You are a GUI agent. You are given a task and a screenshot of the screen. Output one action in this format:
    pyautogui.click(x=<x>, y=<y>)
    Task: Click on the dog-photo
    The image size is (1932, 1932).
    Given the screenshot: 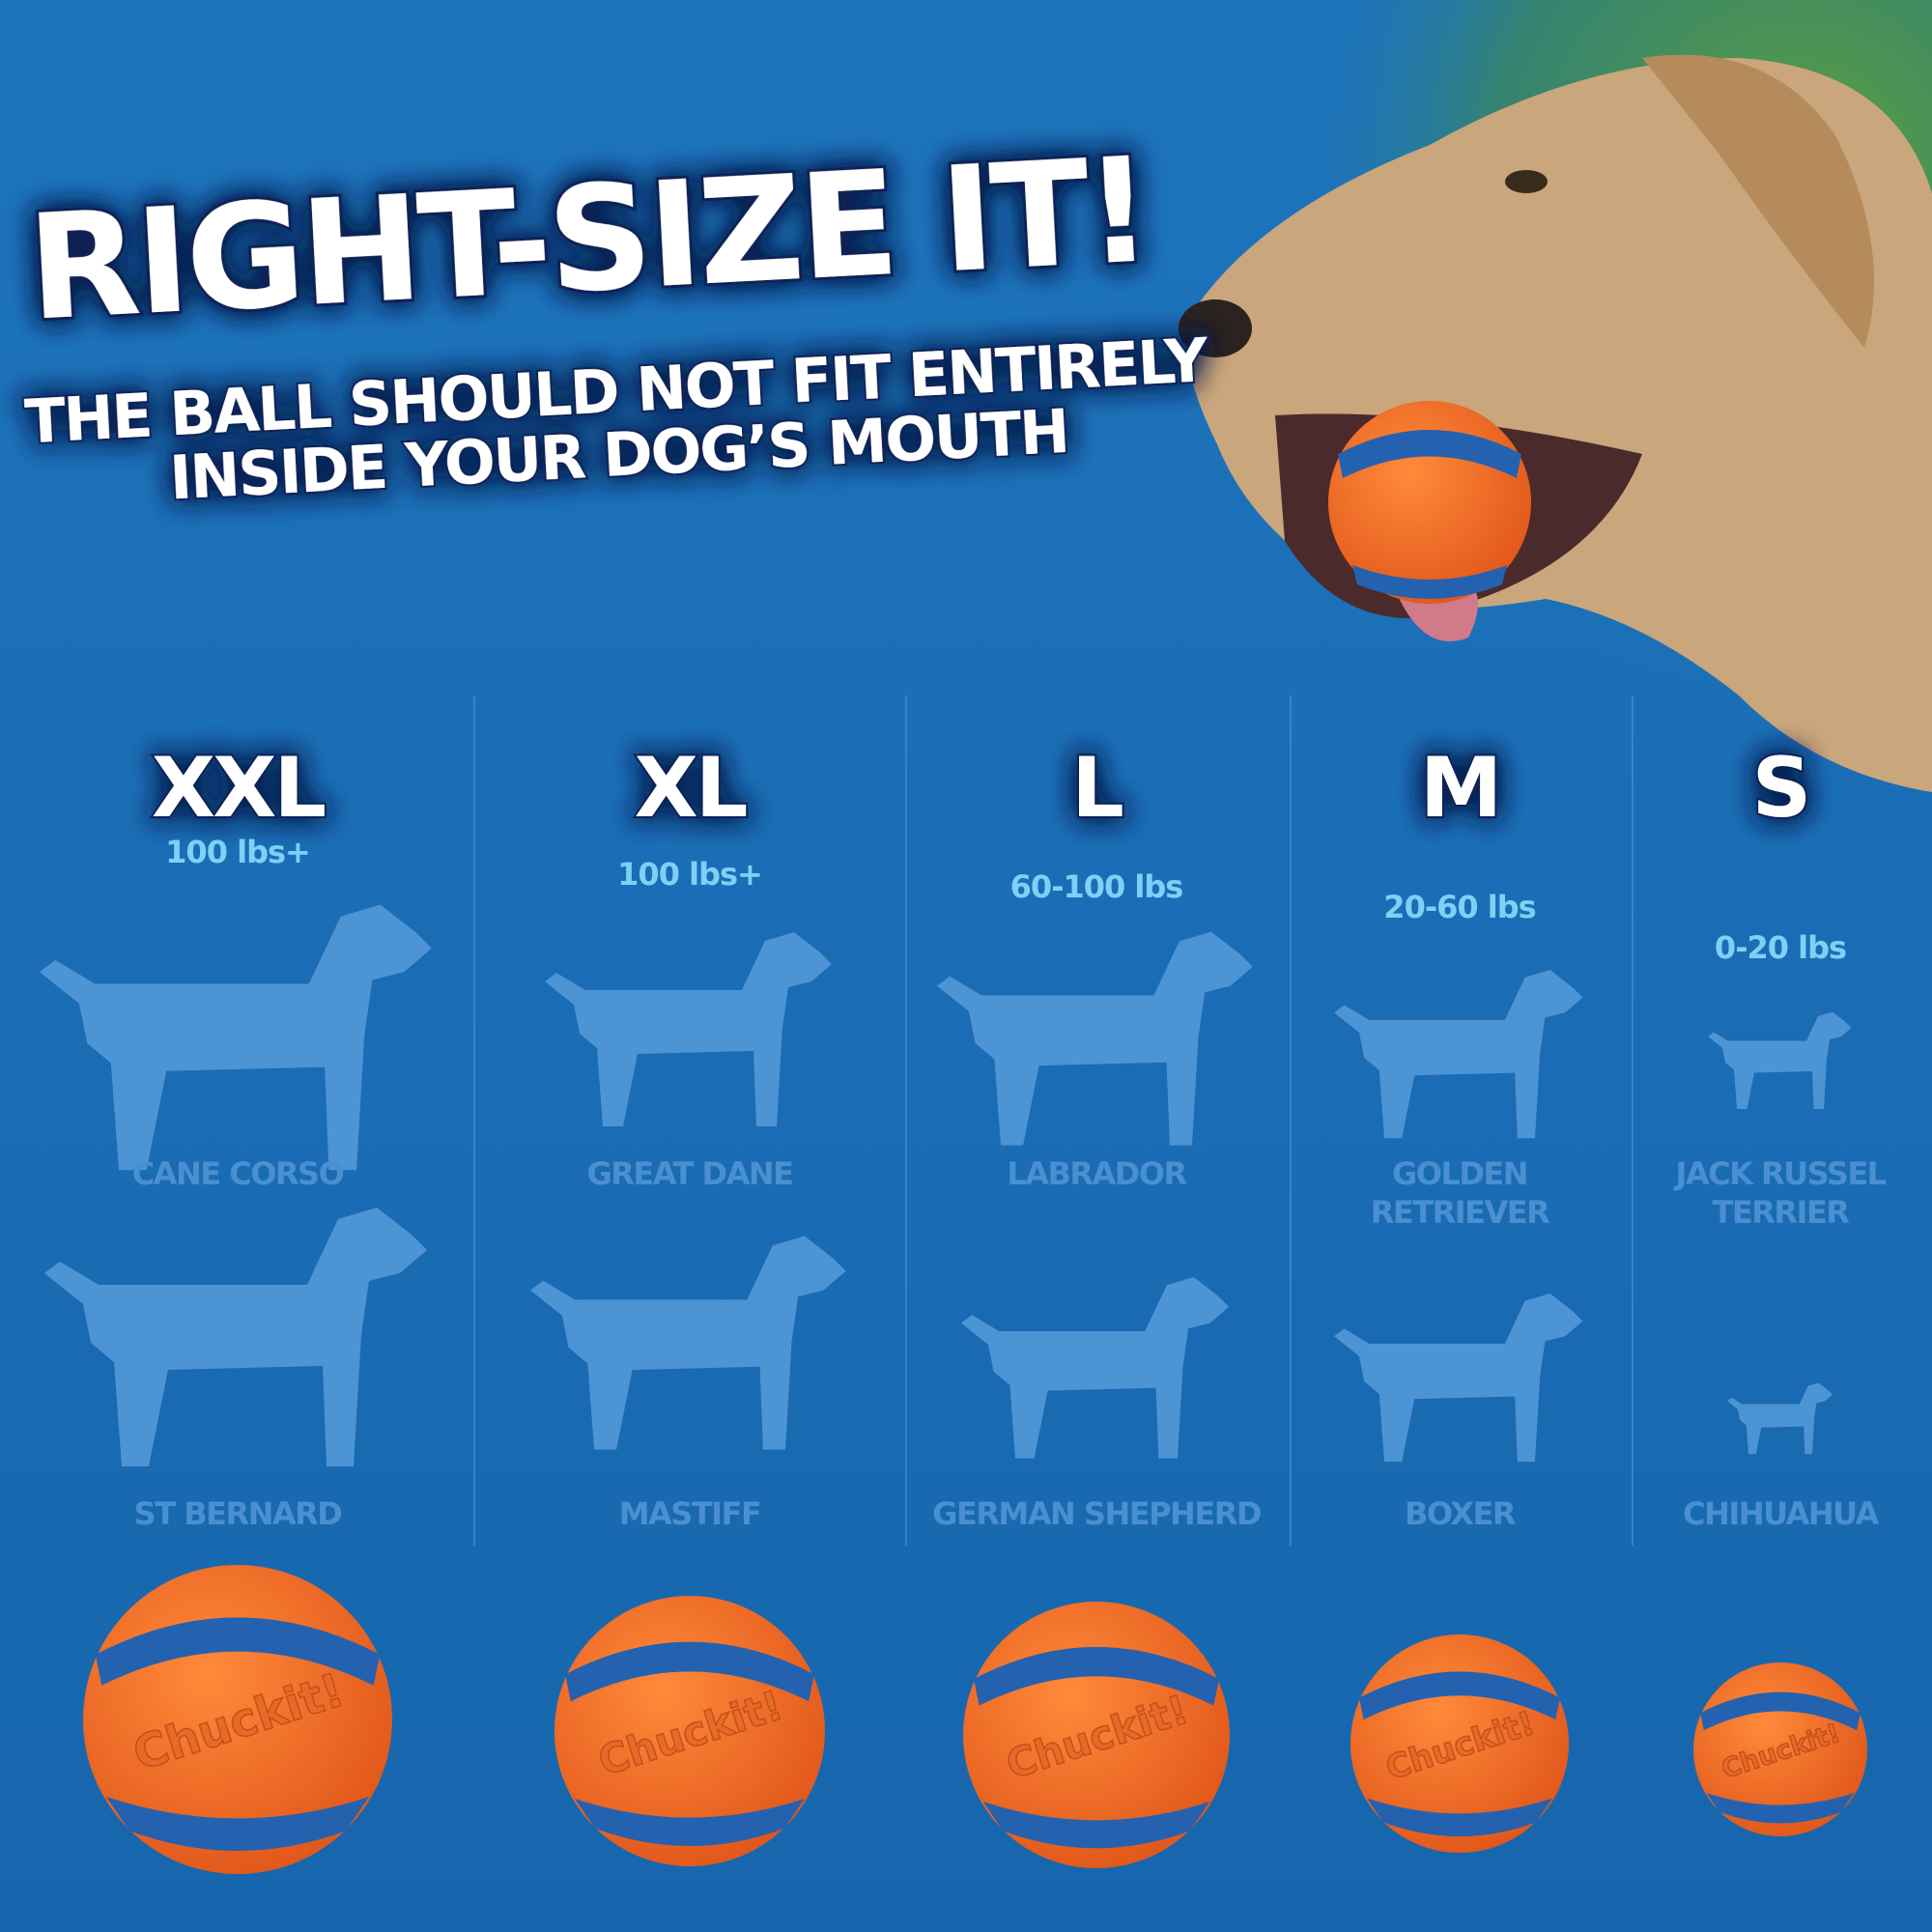 What is the action you would take?
    pyautogui.click(x=1555, y=423)
    